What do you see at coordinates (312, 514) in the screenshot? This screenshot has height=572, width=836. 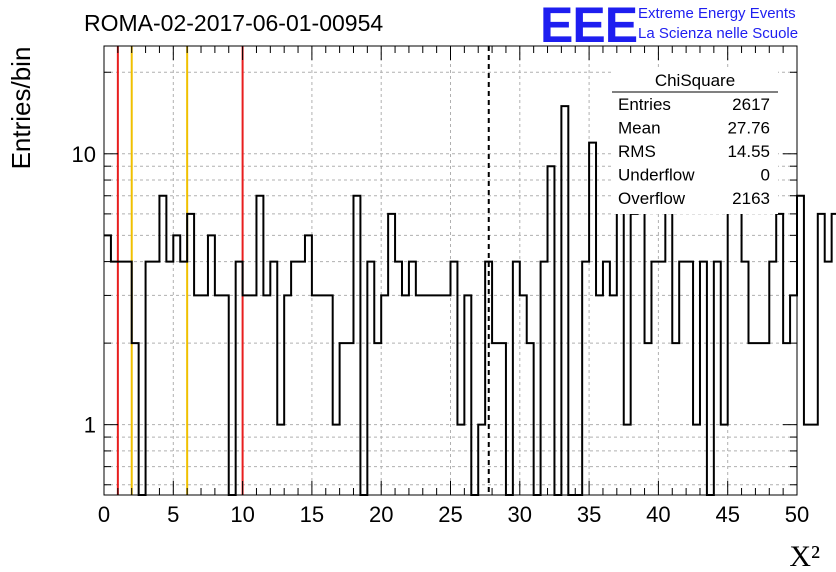 I see `x-tick-label: 15` at bounding box center [312, 514].